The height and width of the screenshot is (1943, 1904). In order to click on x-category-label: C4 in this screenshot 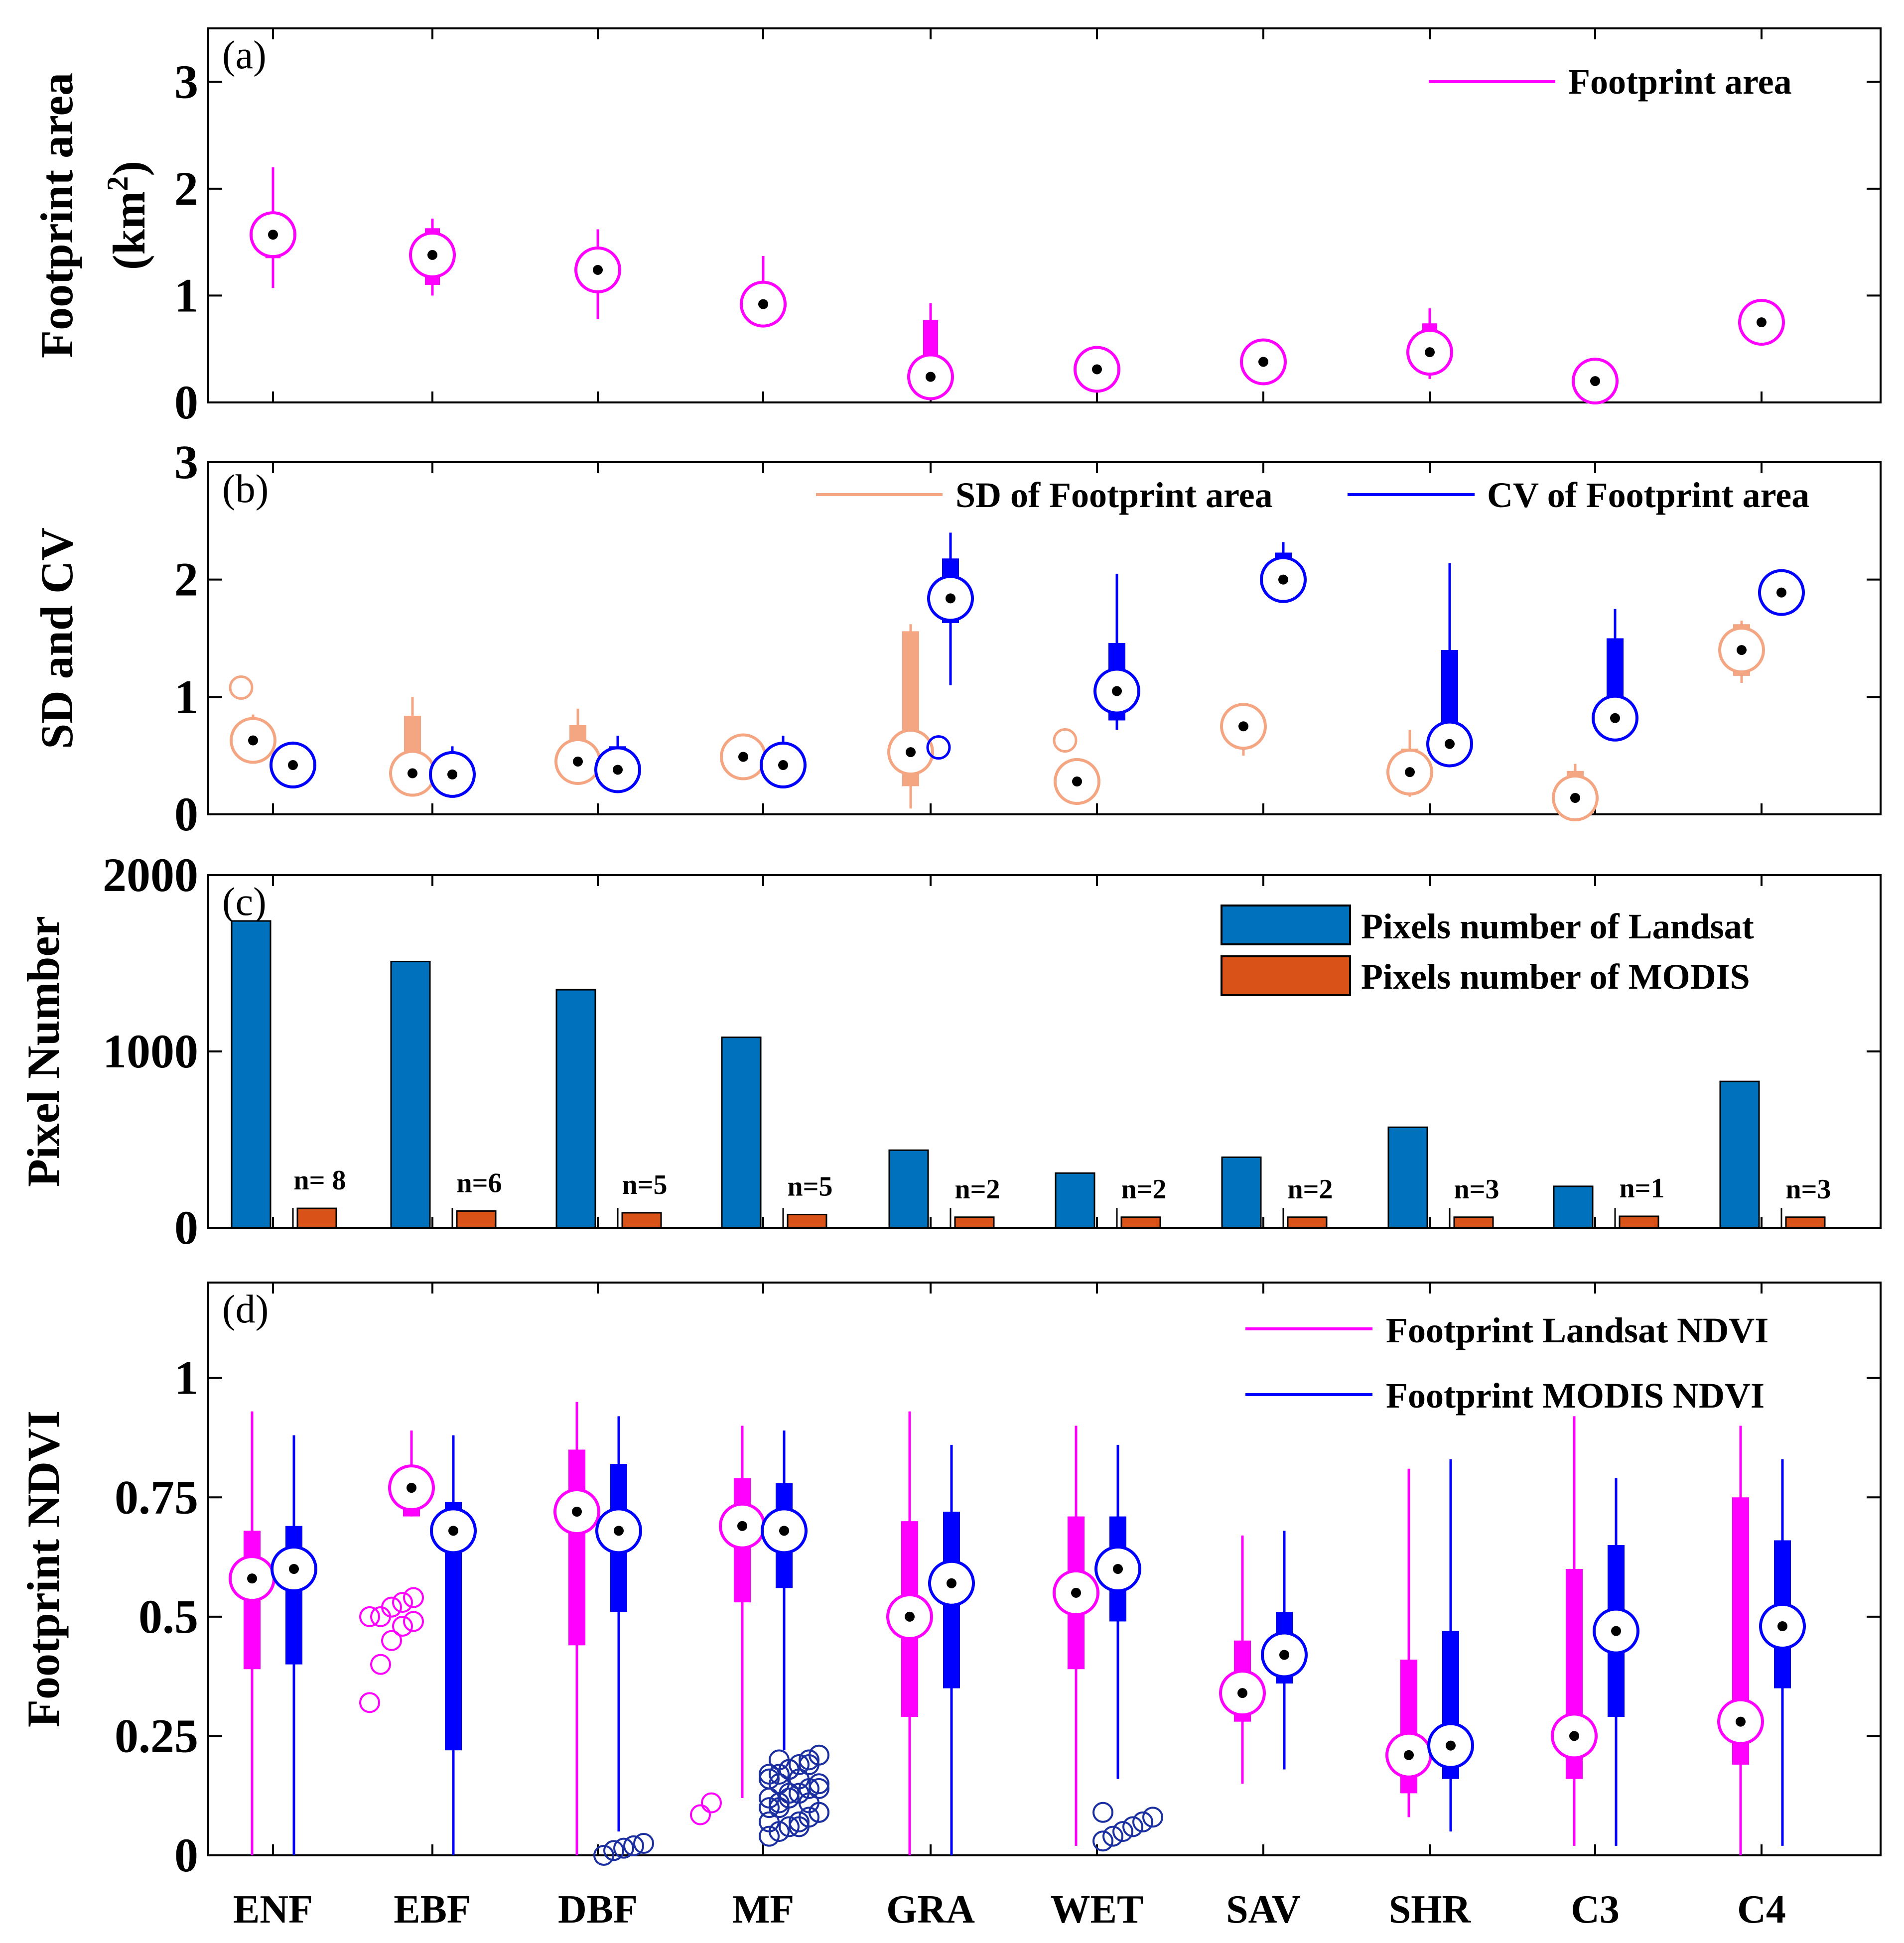, I will do `click(1761, 1910)`.